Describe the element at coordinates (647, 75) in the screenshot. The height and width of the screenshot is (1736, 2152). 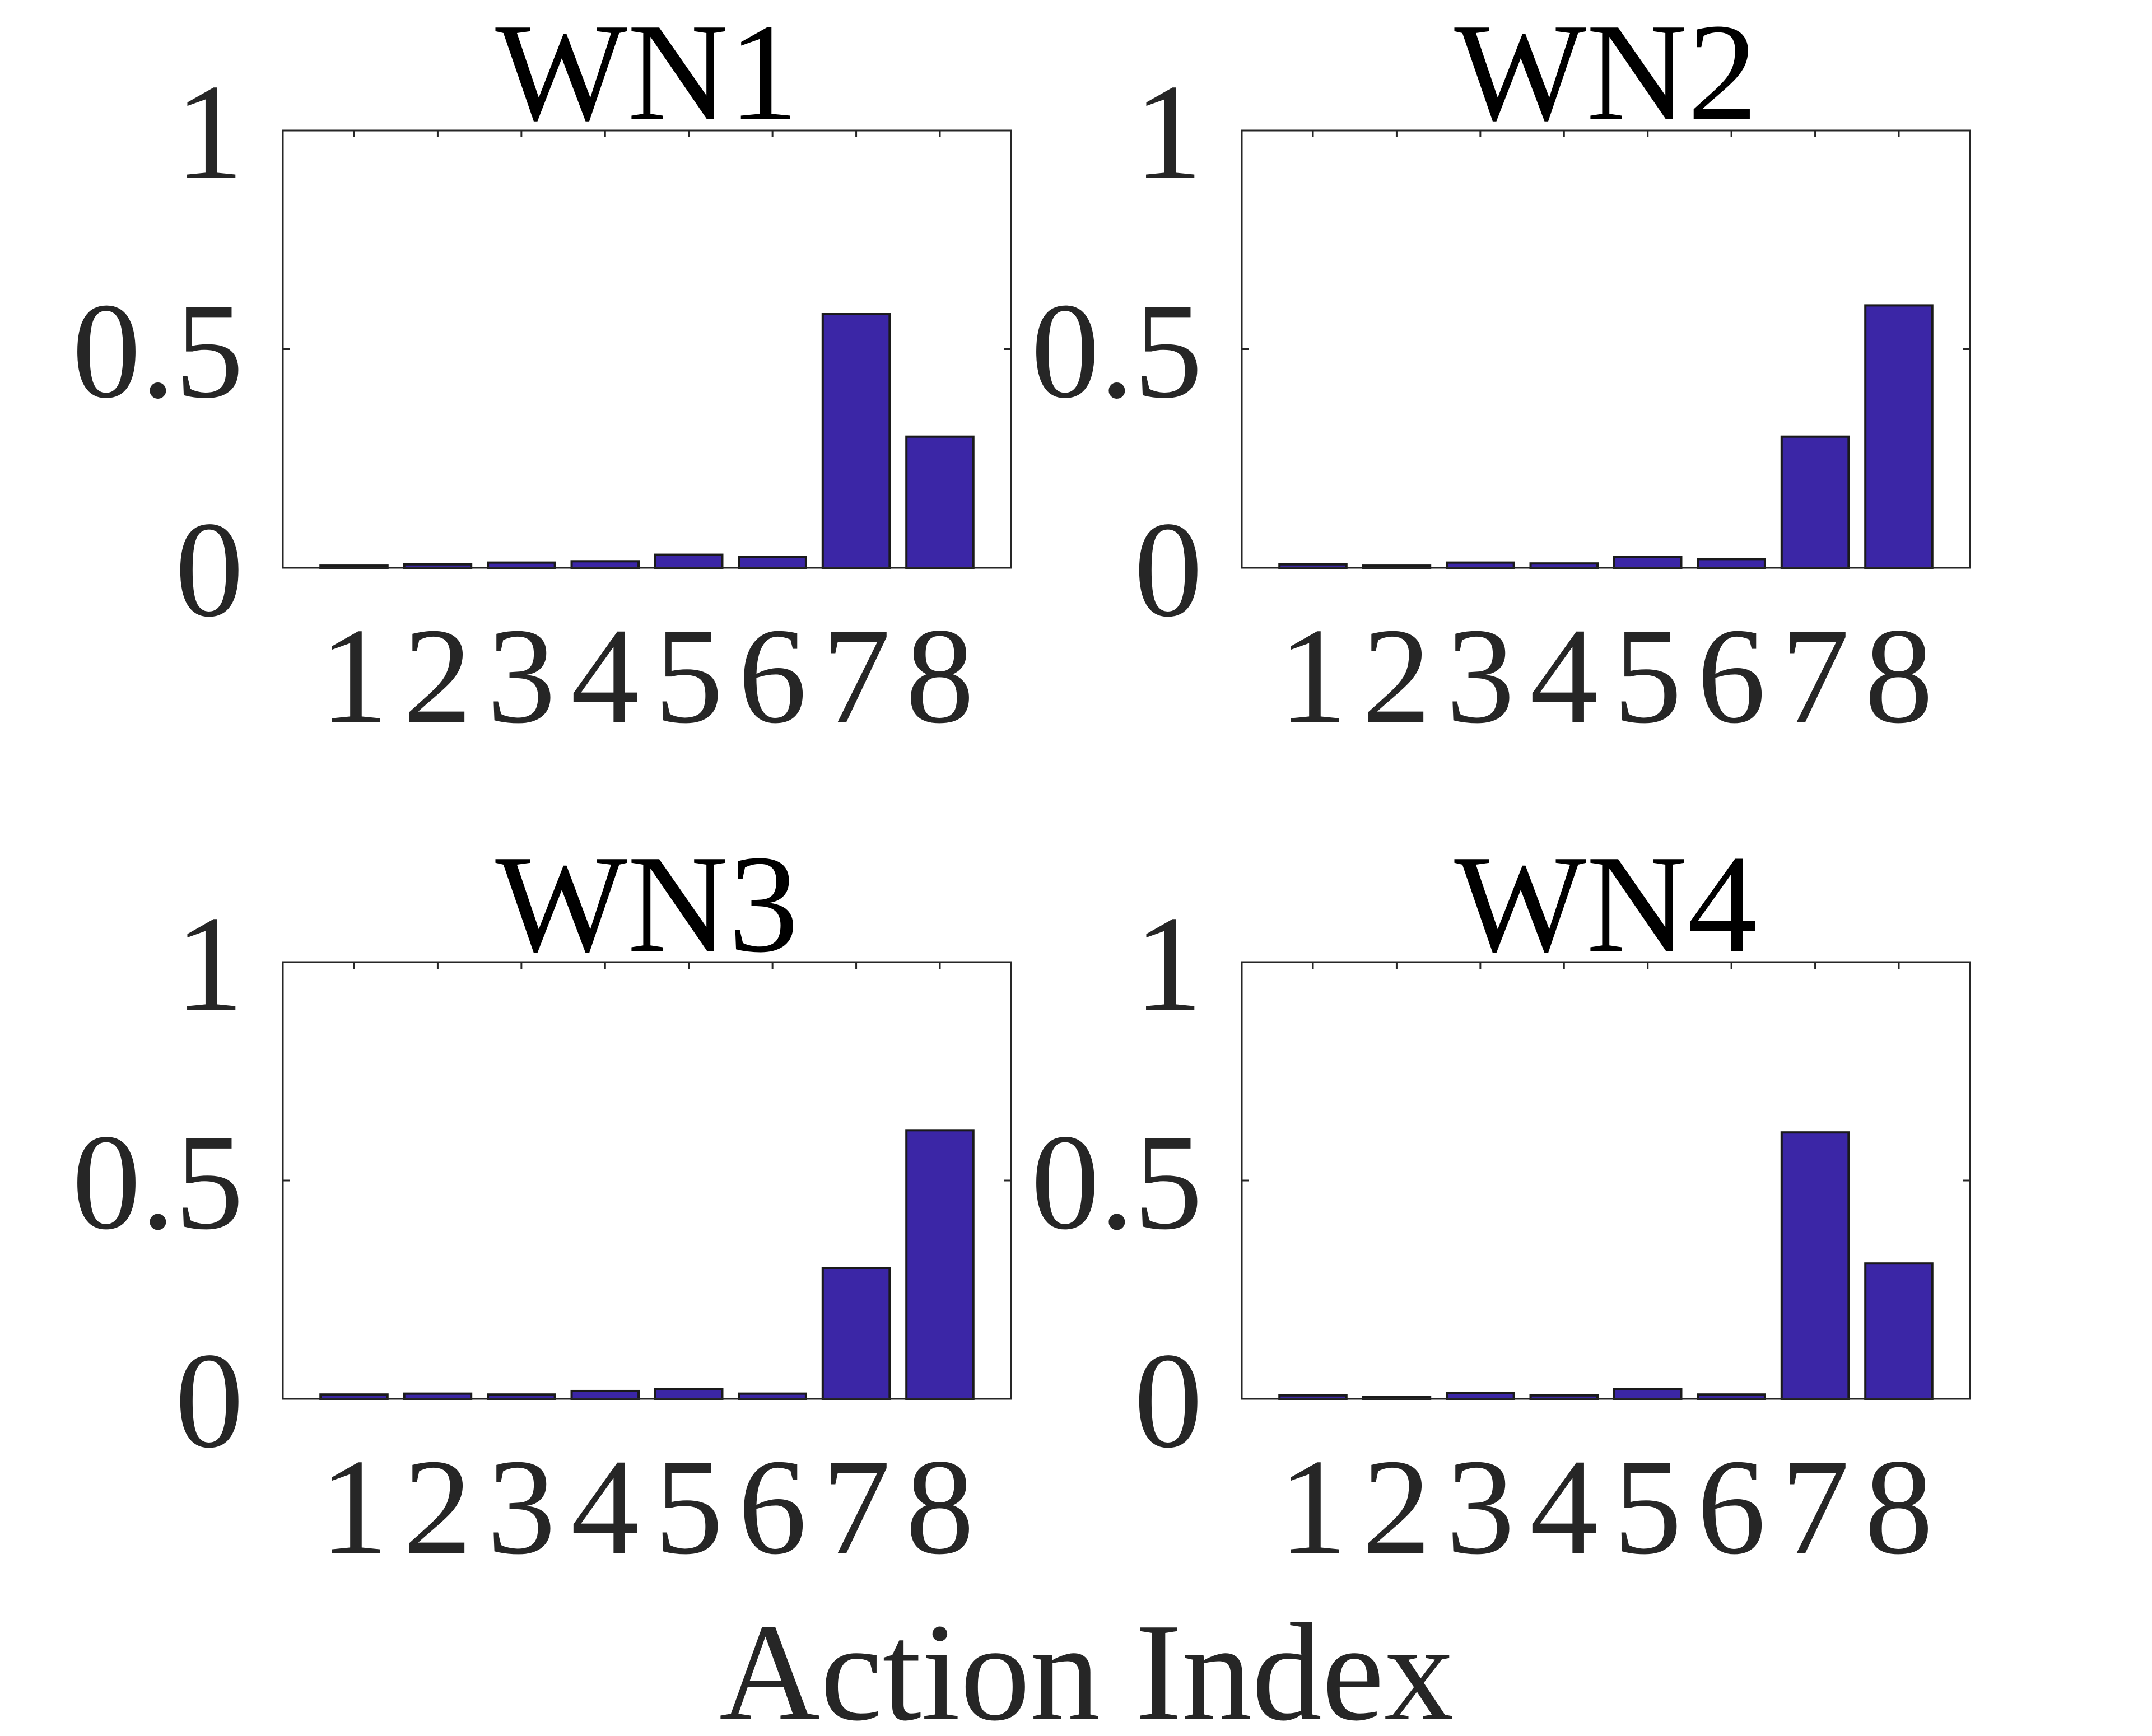
I see `subplot-title: WN1` at that location.